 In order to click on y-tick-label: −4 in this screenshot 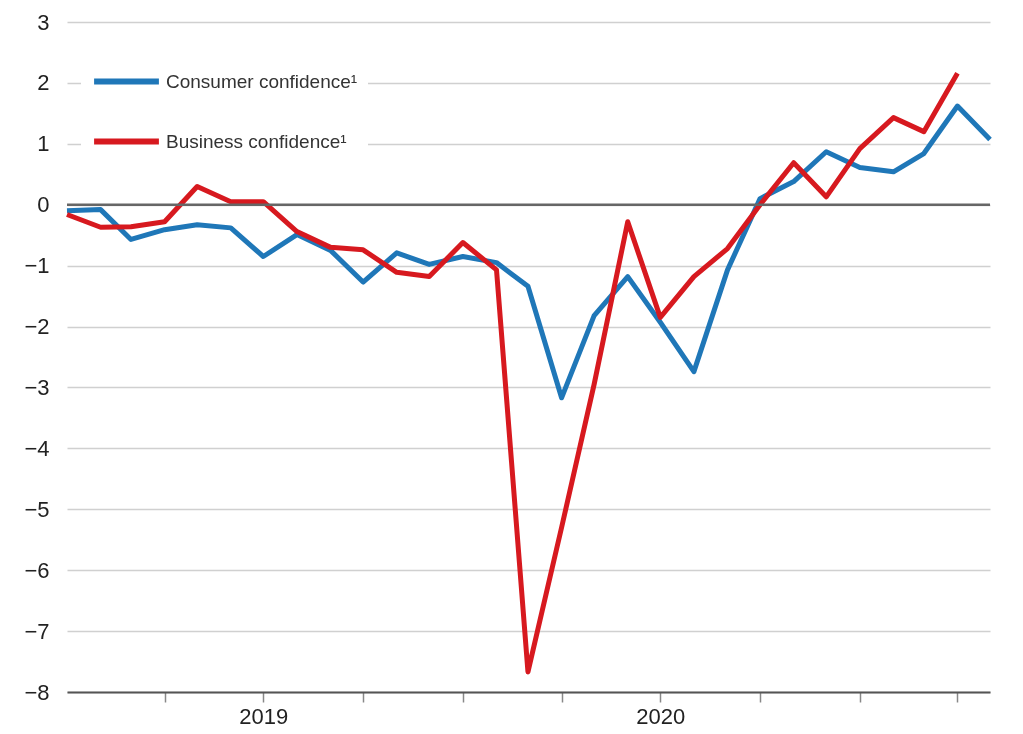, I will do `click(37, 448)`.